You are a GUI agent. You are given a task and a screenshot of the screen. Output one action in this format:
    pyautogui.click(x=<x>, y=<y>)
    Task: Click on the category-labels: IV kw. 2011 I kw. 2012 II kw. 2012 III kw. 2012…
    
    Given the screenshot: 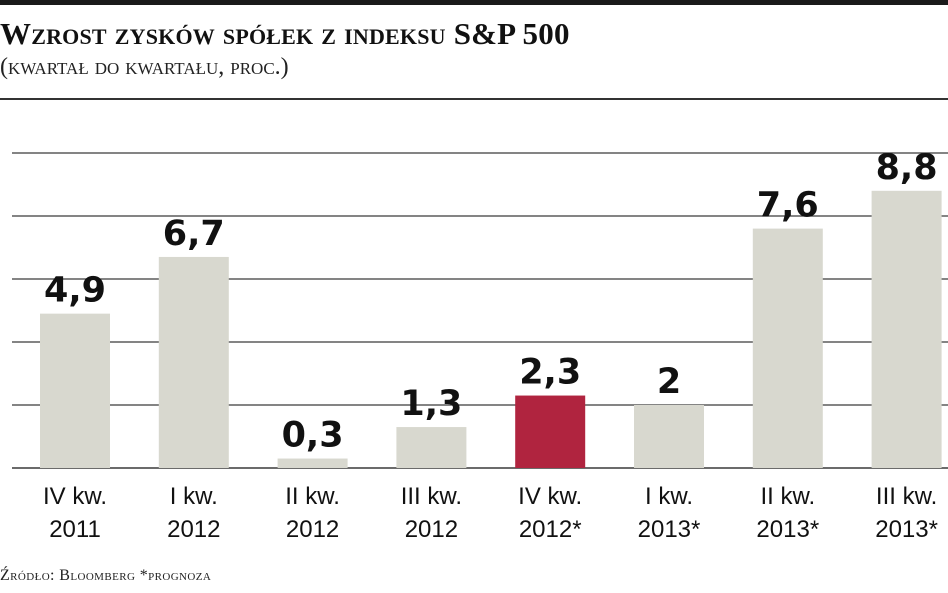 What is the action you would take?
    pyautogui.click(x=490, y=513)
    